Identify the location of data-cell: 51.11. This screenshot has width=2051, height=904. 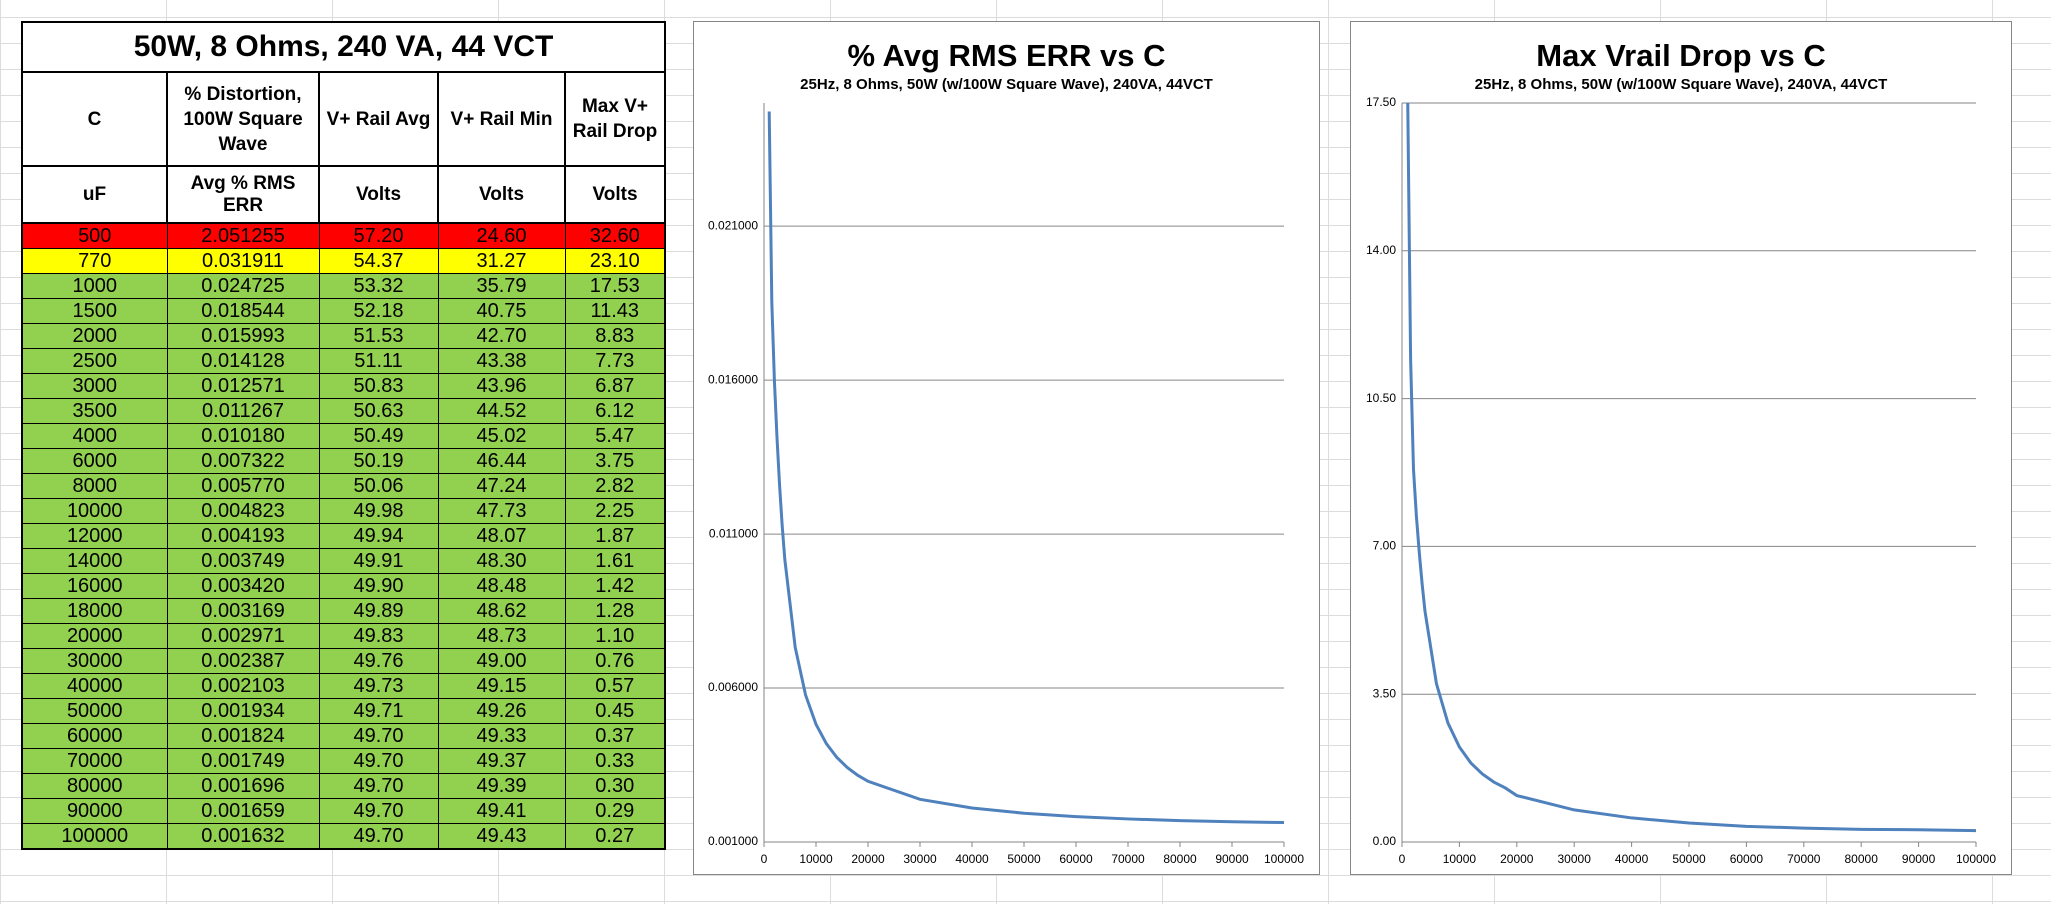
(378, 361).